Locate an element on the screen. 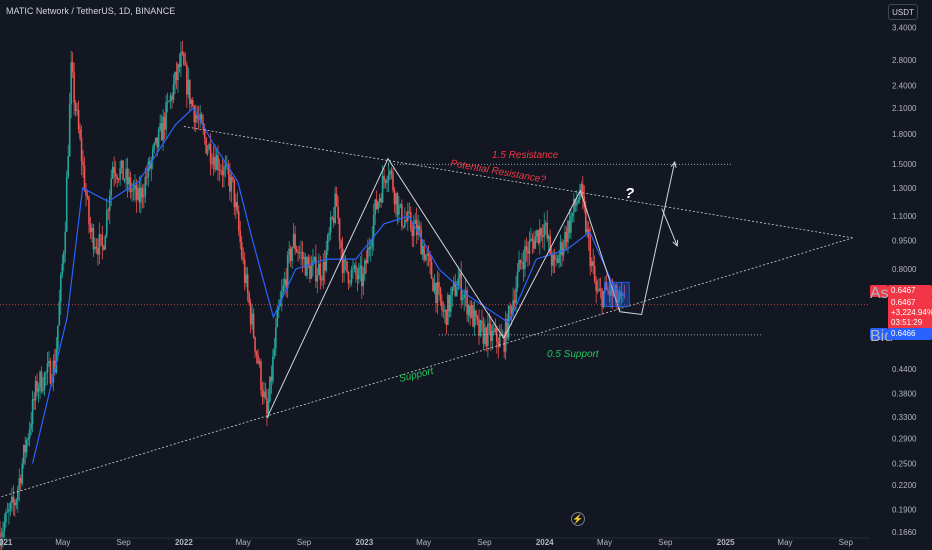 The height and width of the screenshot is (550, 932). currency-button: USDT is located at coordinates (903, 12).